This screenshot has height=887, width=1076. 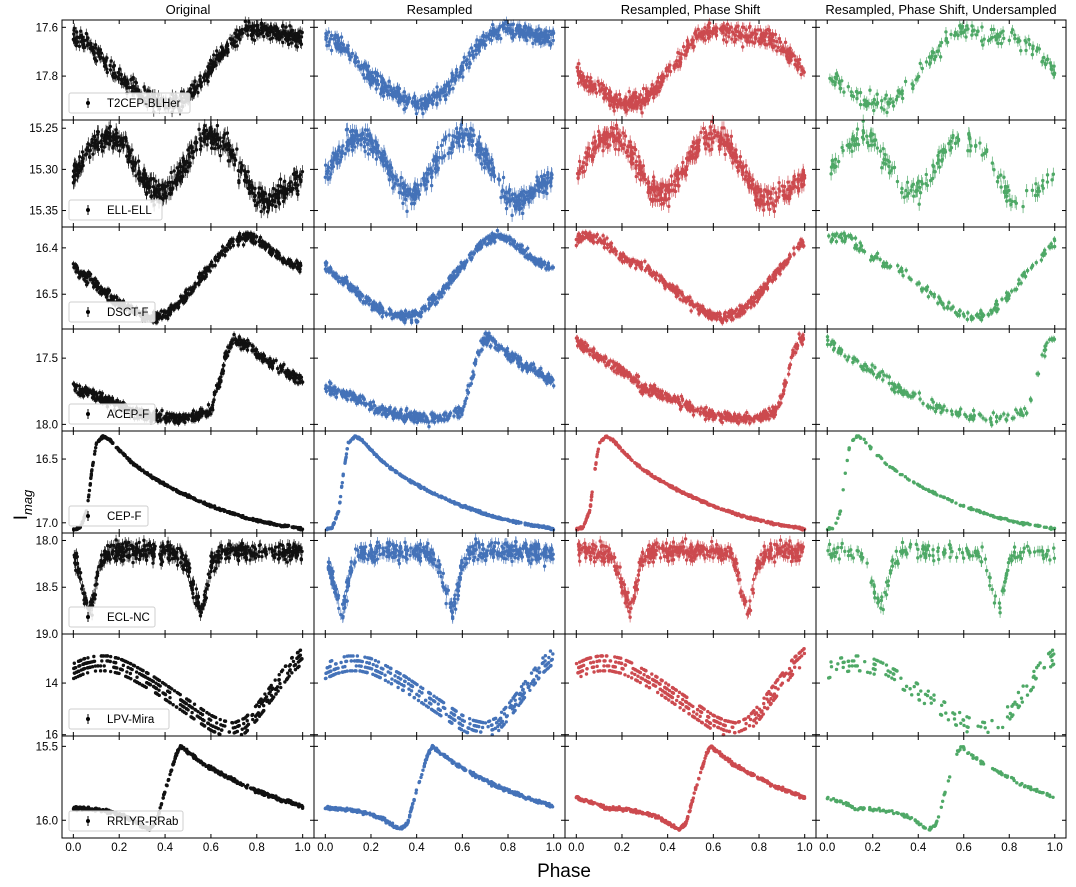 What do you see at coordinates (115, 210) in the screenshot?
I see `legend-ell-ell: ELL-ELL` at bounding box center [115, 210].